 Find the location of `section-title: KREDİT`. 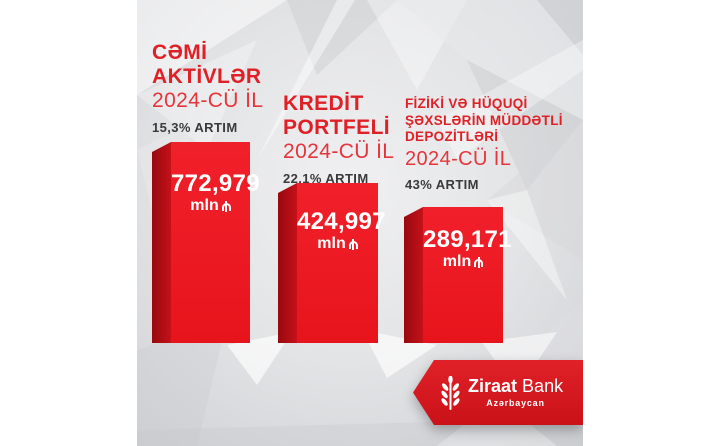

section-title: KREDİT is located at coordinates (323, 103).